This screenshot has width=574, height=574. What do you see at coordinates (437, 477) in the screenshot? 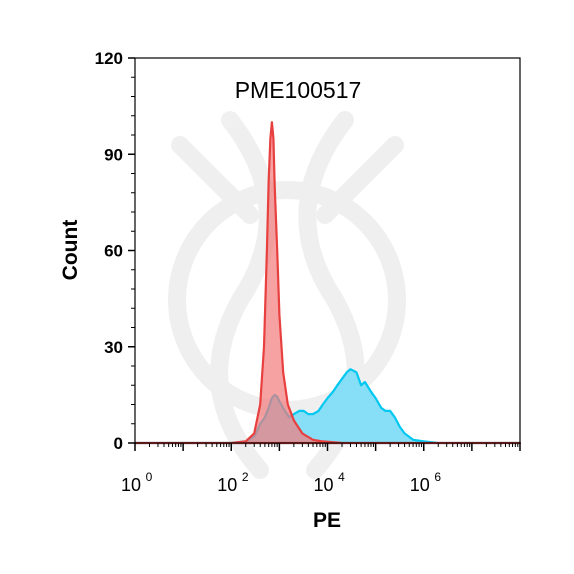
I see `x-tick-exponent: 6` at bounding box center [437, 477].